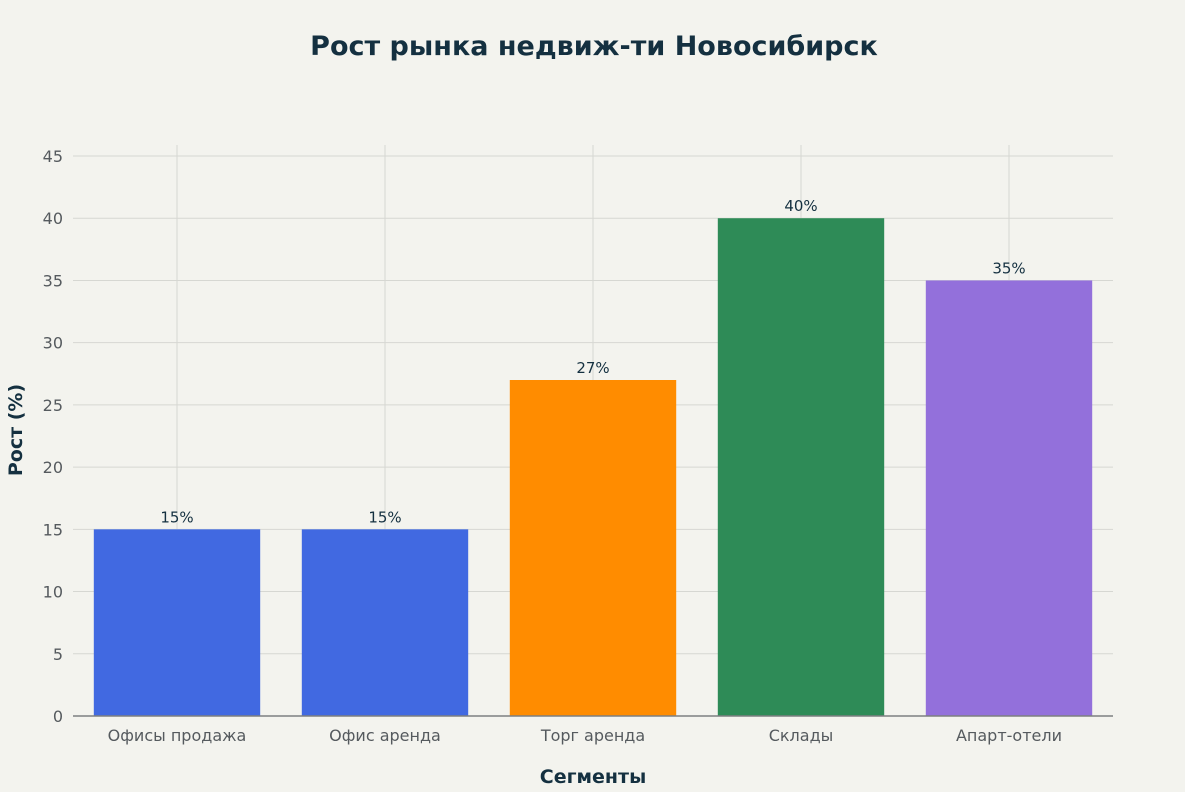 The width and height of the screenshot is (1185, 792). Describe the element at coordinates (53, 592) in the screenshot. I see `y-tick-label: 10` at that location.